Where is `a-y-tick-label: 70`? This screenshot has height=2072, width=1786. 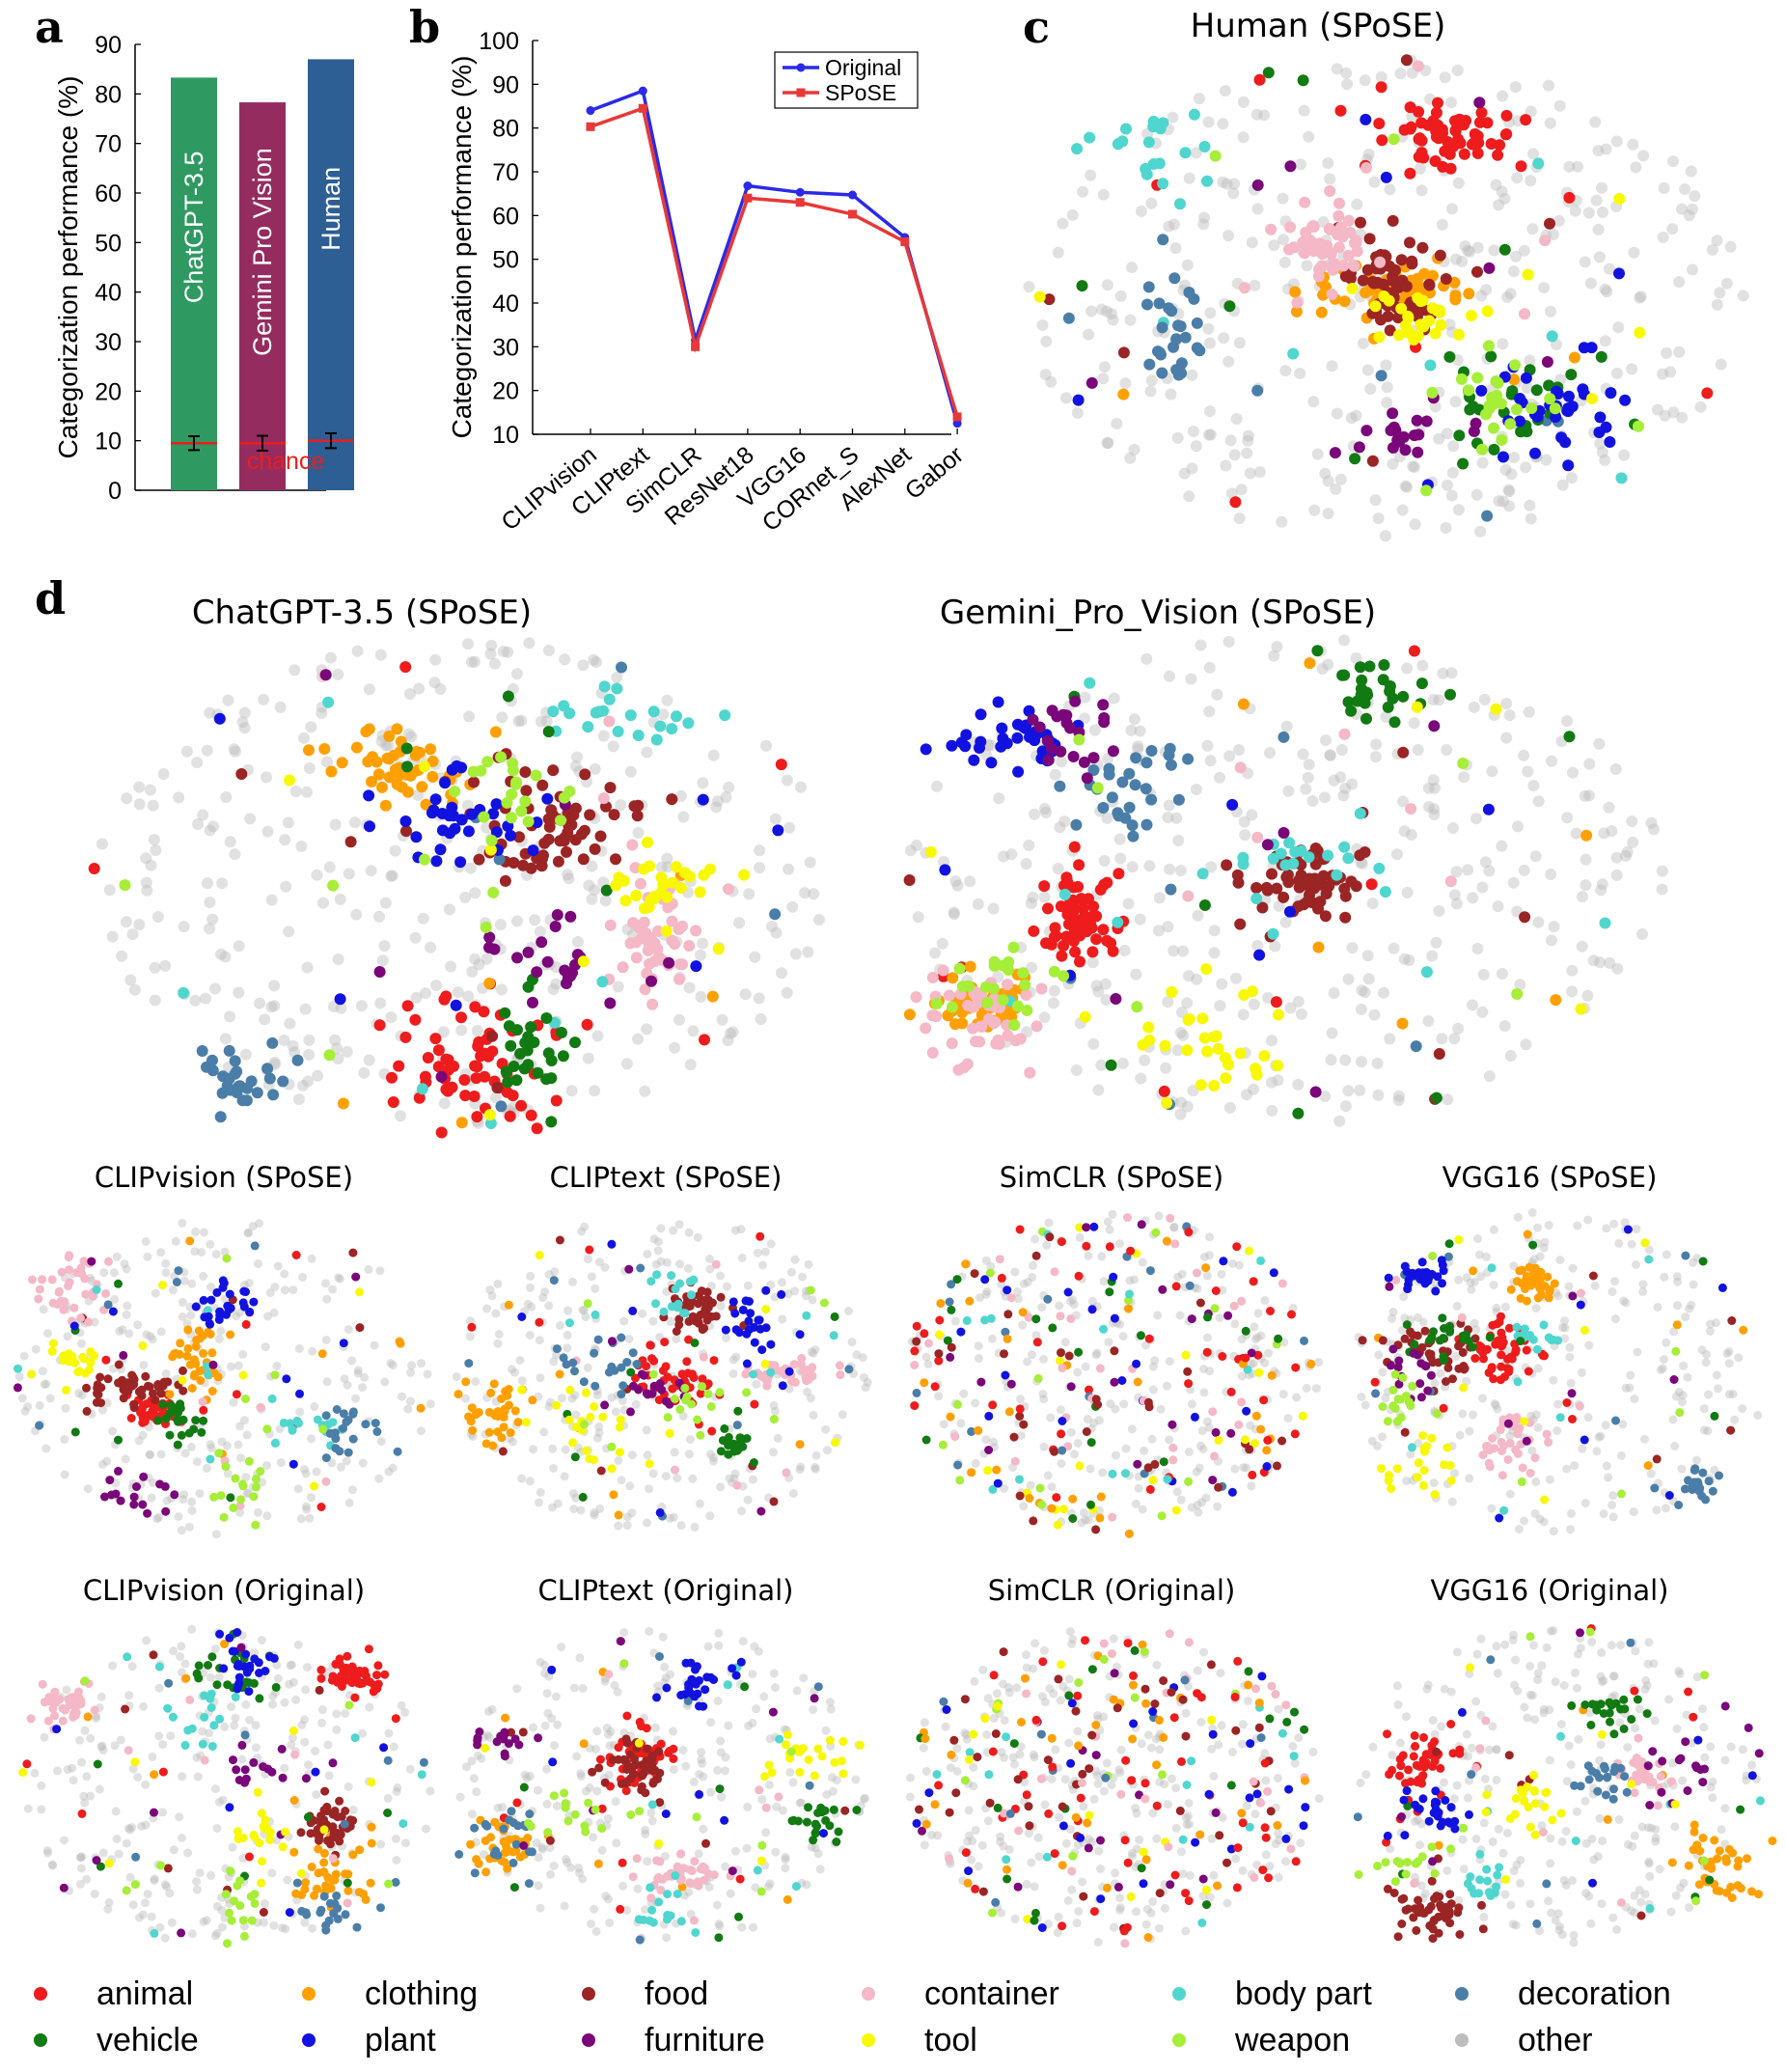 a-y-tick-label: 70 is located at coordinates (108, 144).